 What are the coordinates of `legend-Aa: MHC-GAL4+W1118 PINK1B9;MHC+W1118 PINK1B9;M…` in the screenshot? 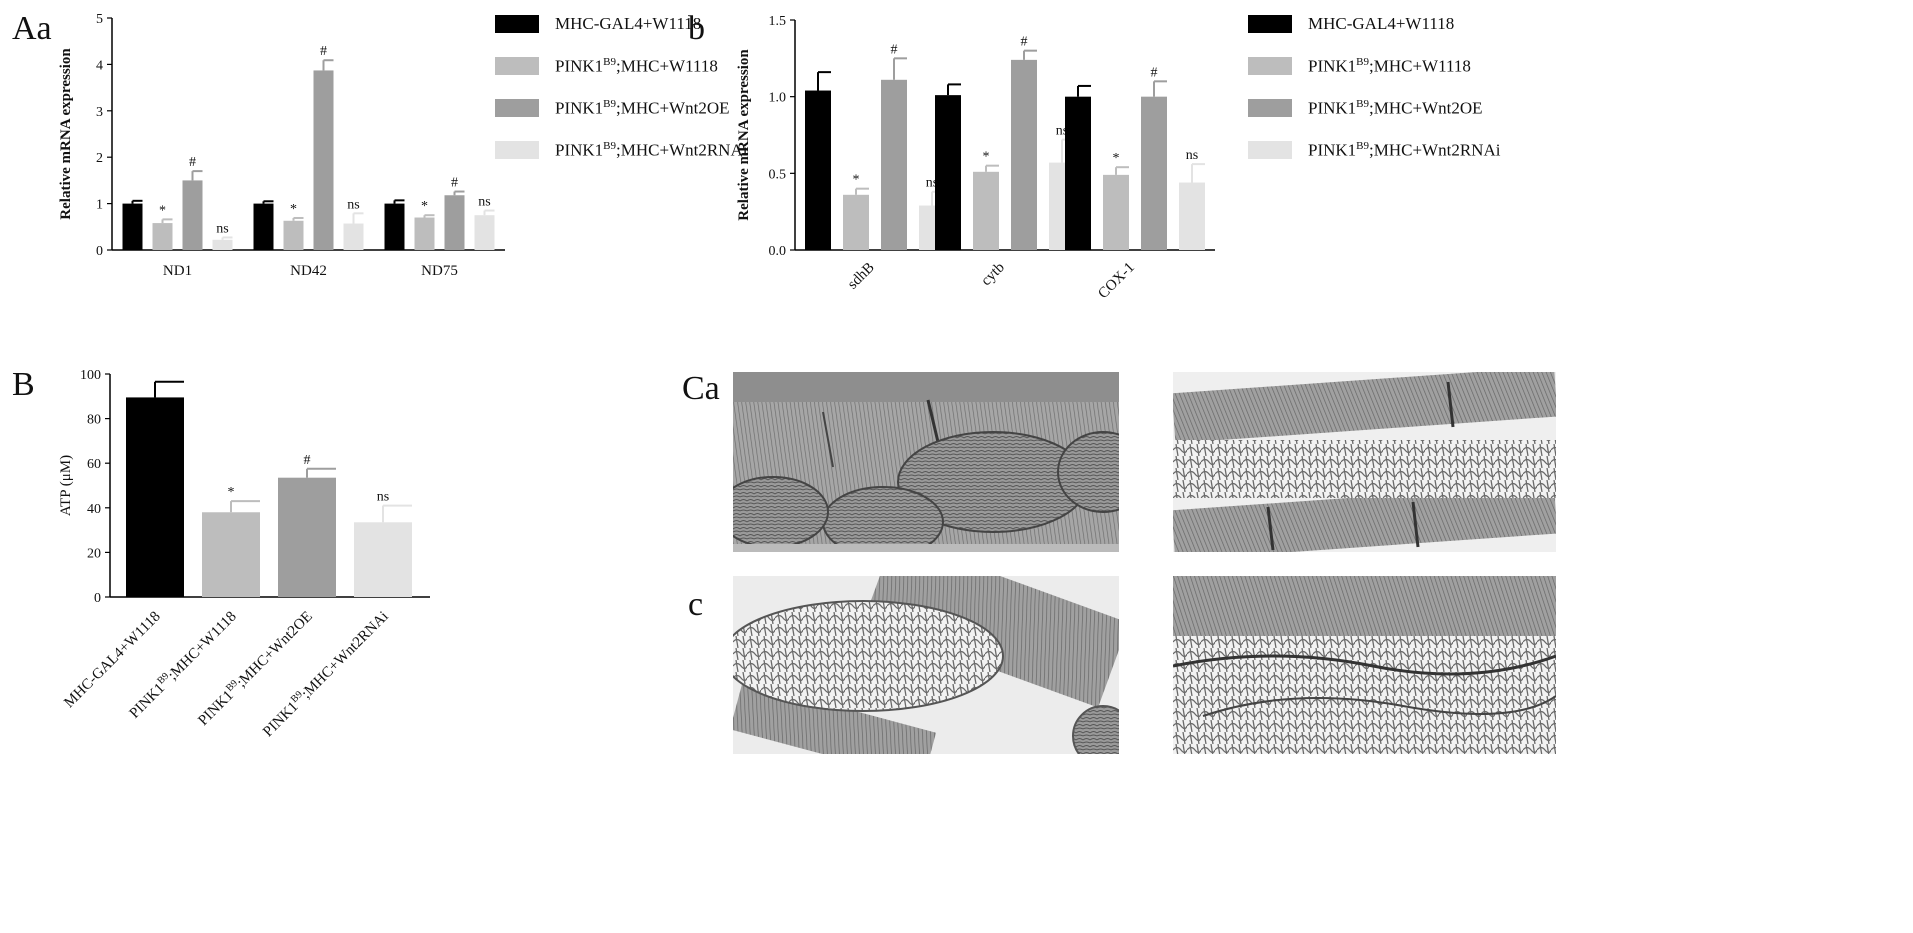 It's located at (621, 92).